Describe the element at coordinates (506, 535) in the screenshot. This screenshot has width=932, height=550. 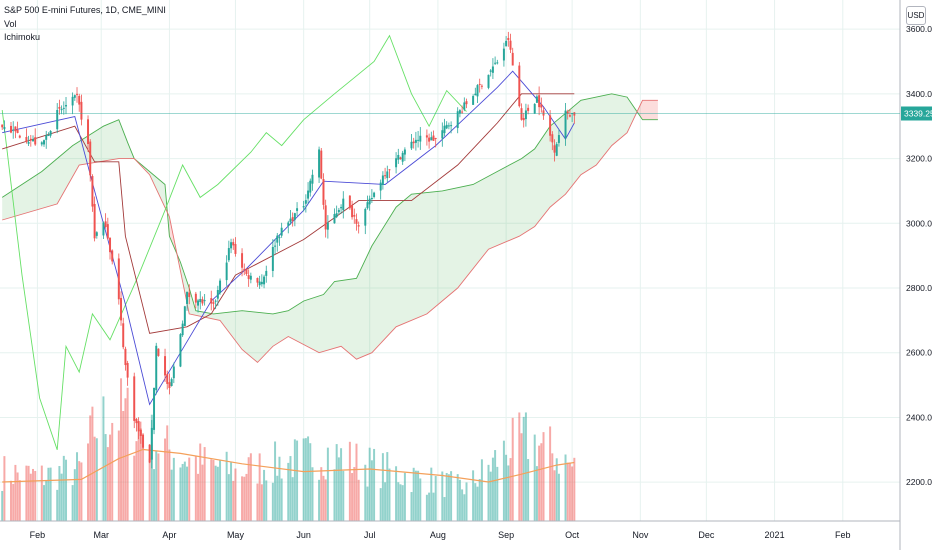
I see `x-tick-label: Sep` at that location.